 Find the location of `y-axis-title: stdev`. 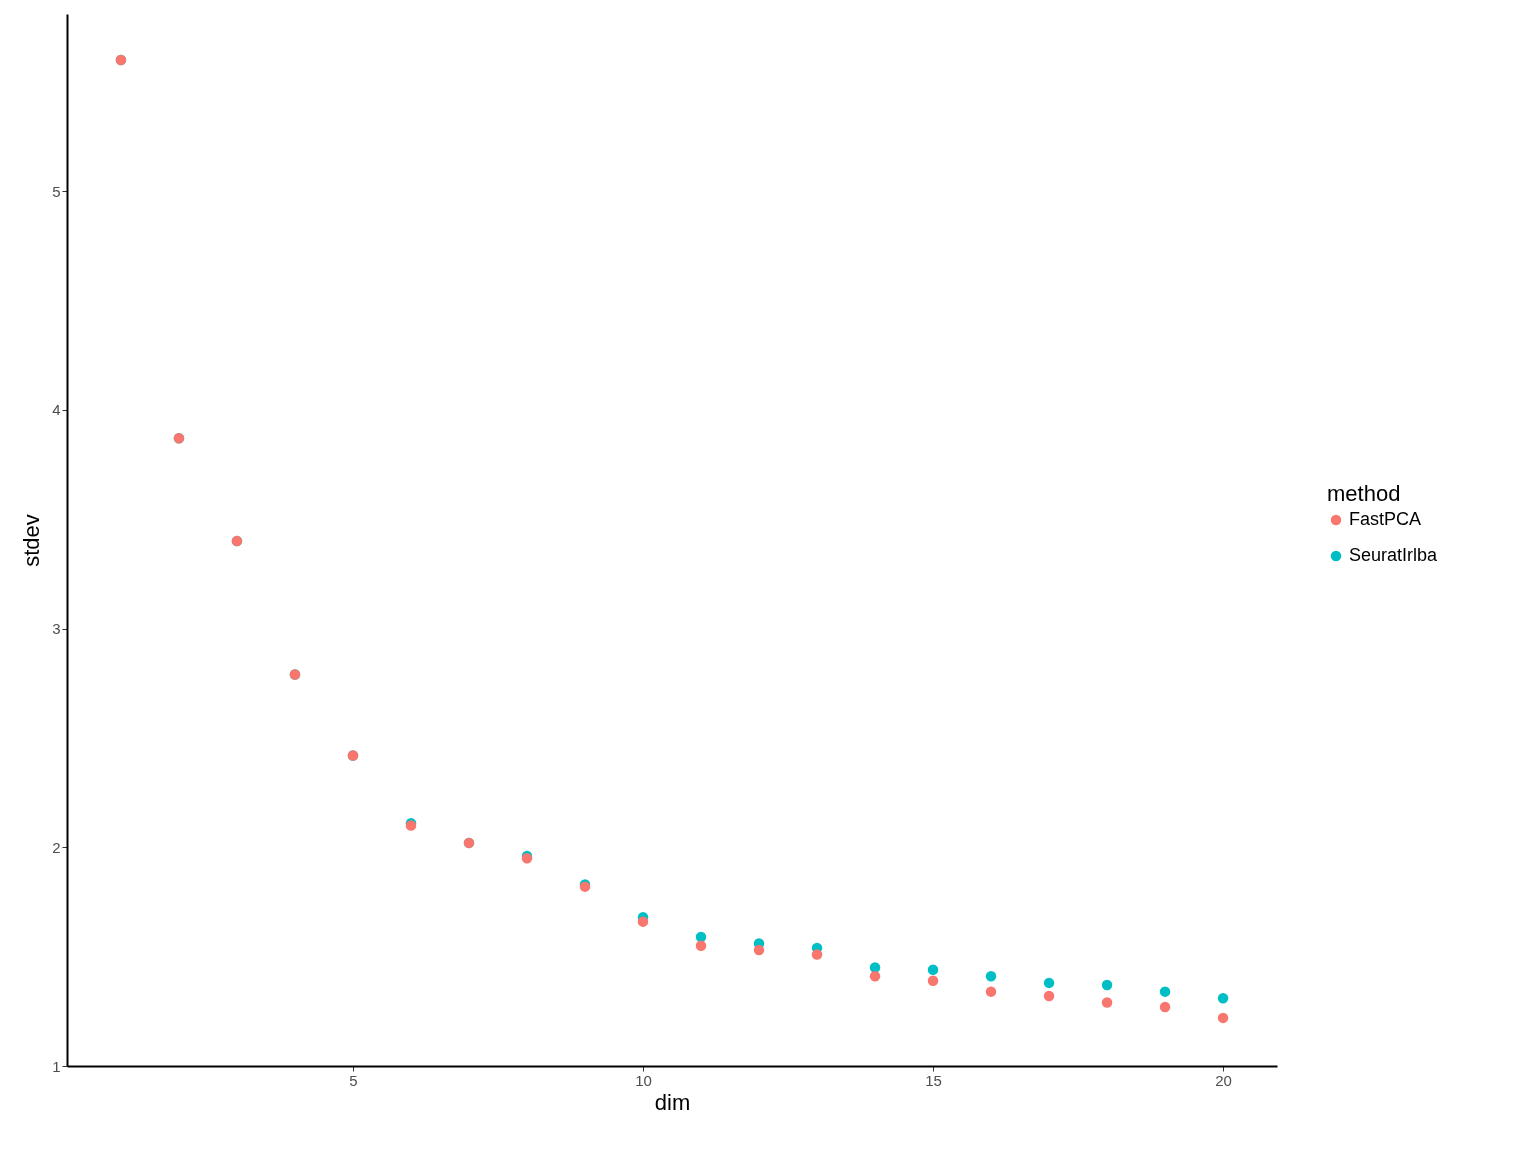

y-axis-title: stdev is located at coordinates (32, 540).